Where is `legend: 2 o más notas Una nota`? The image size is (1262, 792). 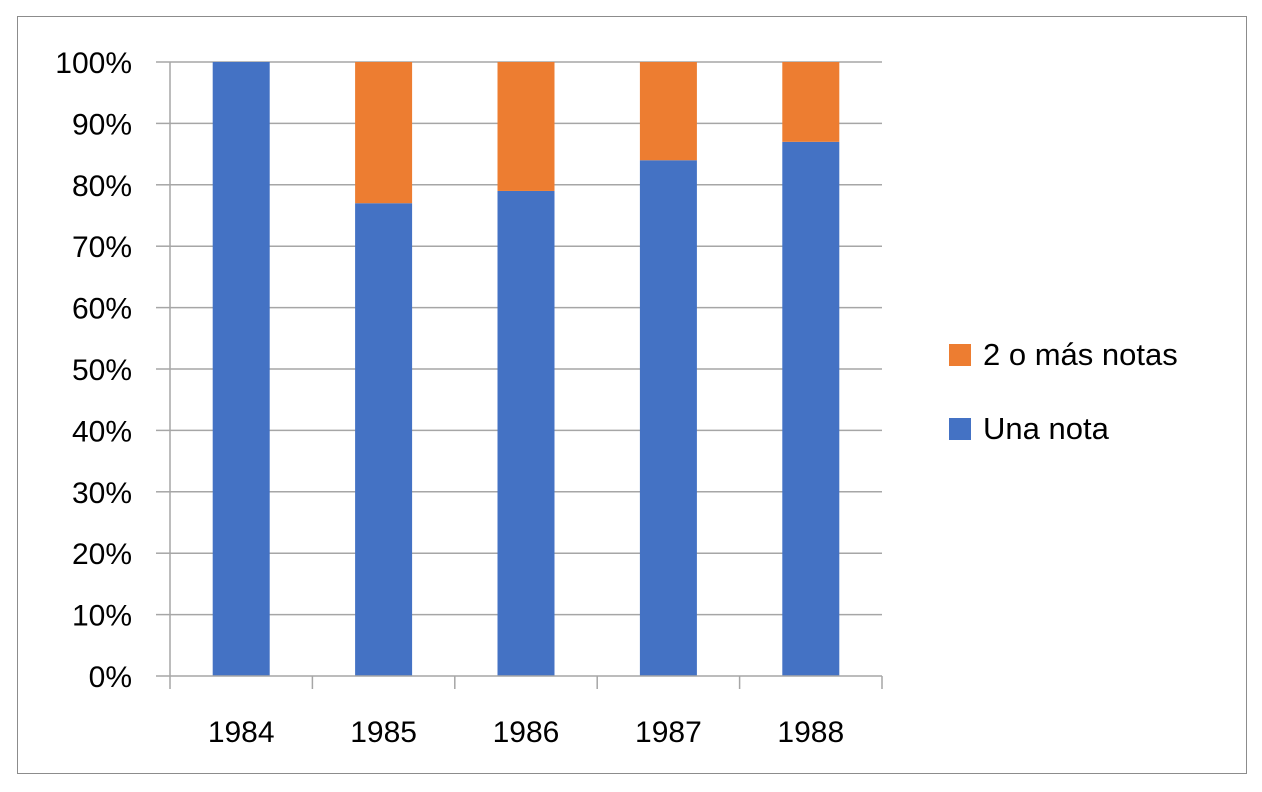
legend: 2 o más notas Una nota is located at coordinates (1063, 410).